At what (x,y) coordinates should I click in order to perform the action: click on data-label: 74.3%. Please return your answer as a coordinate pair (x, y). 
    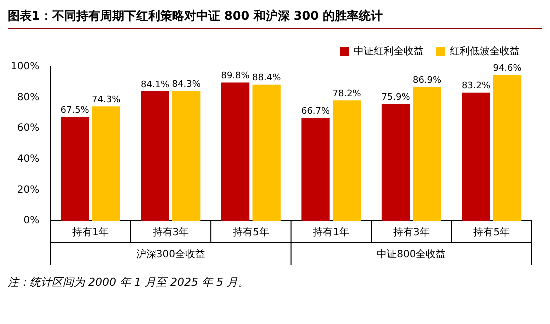
    Looking at the image, I should click on (107, 100).